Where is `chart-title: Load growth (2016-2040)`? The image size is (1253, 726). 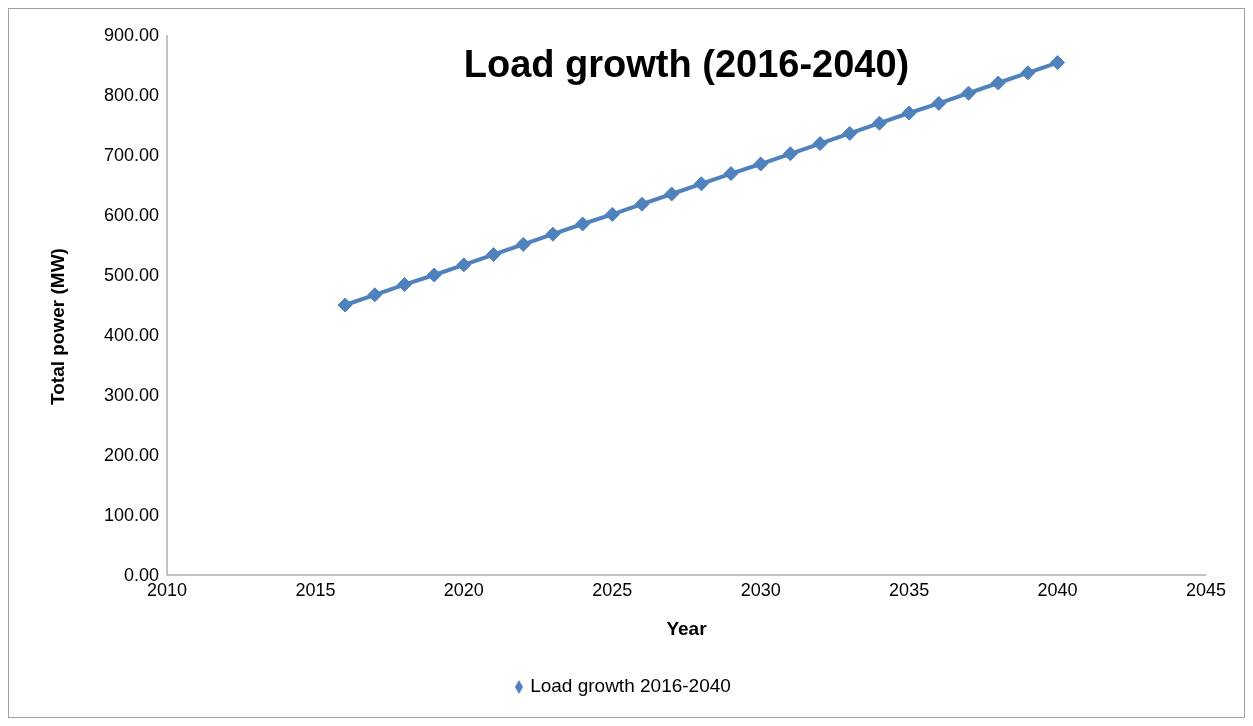
chart-title: Load growth (2016-2040) is located at coordinates (686, 64).